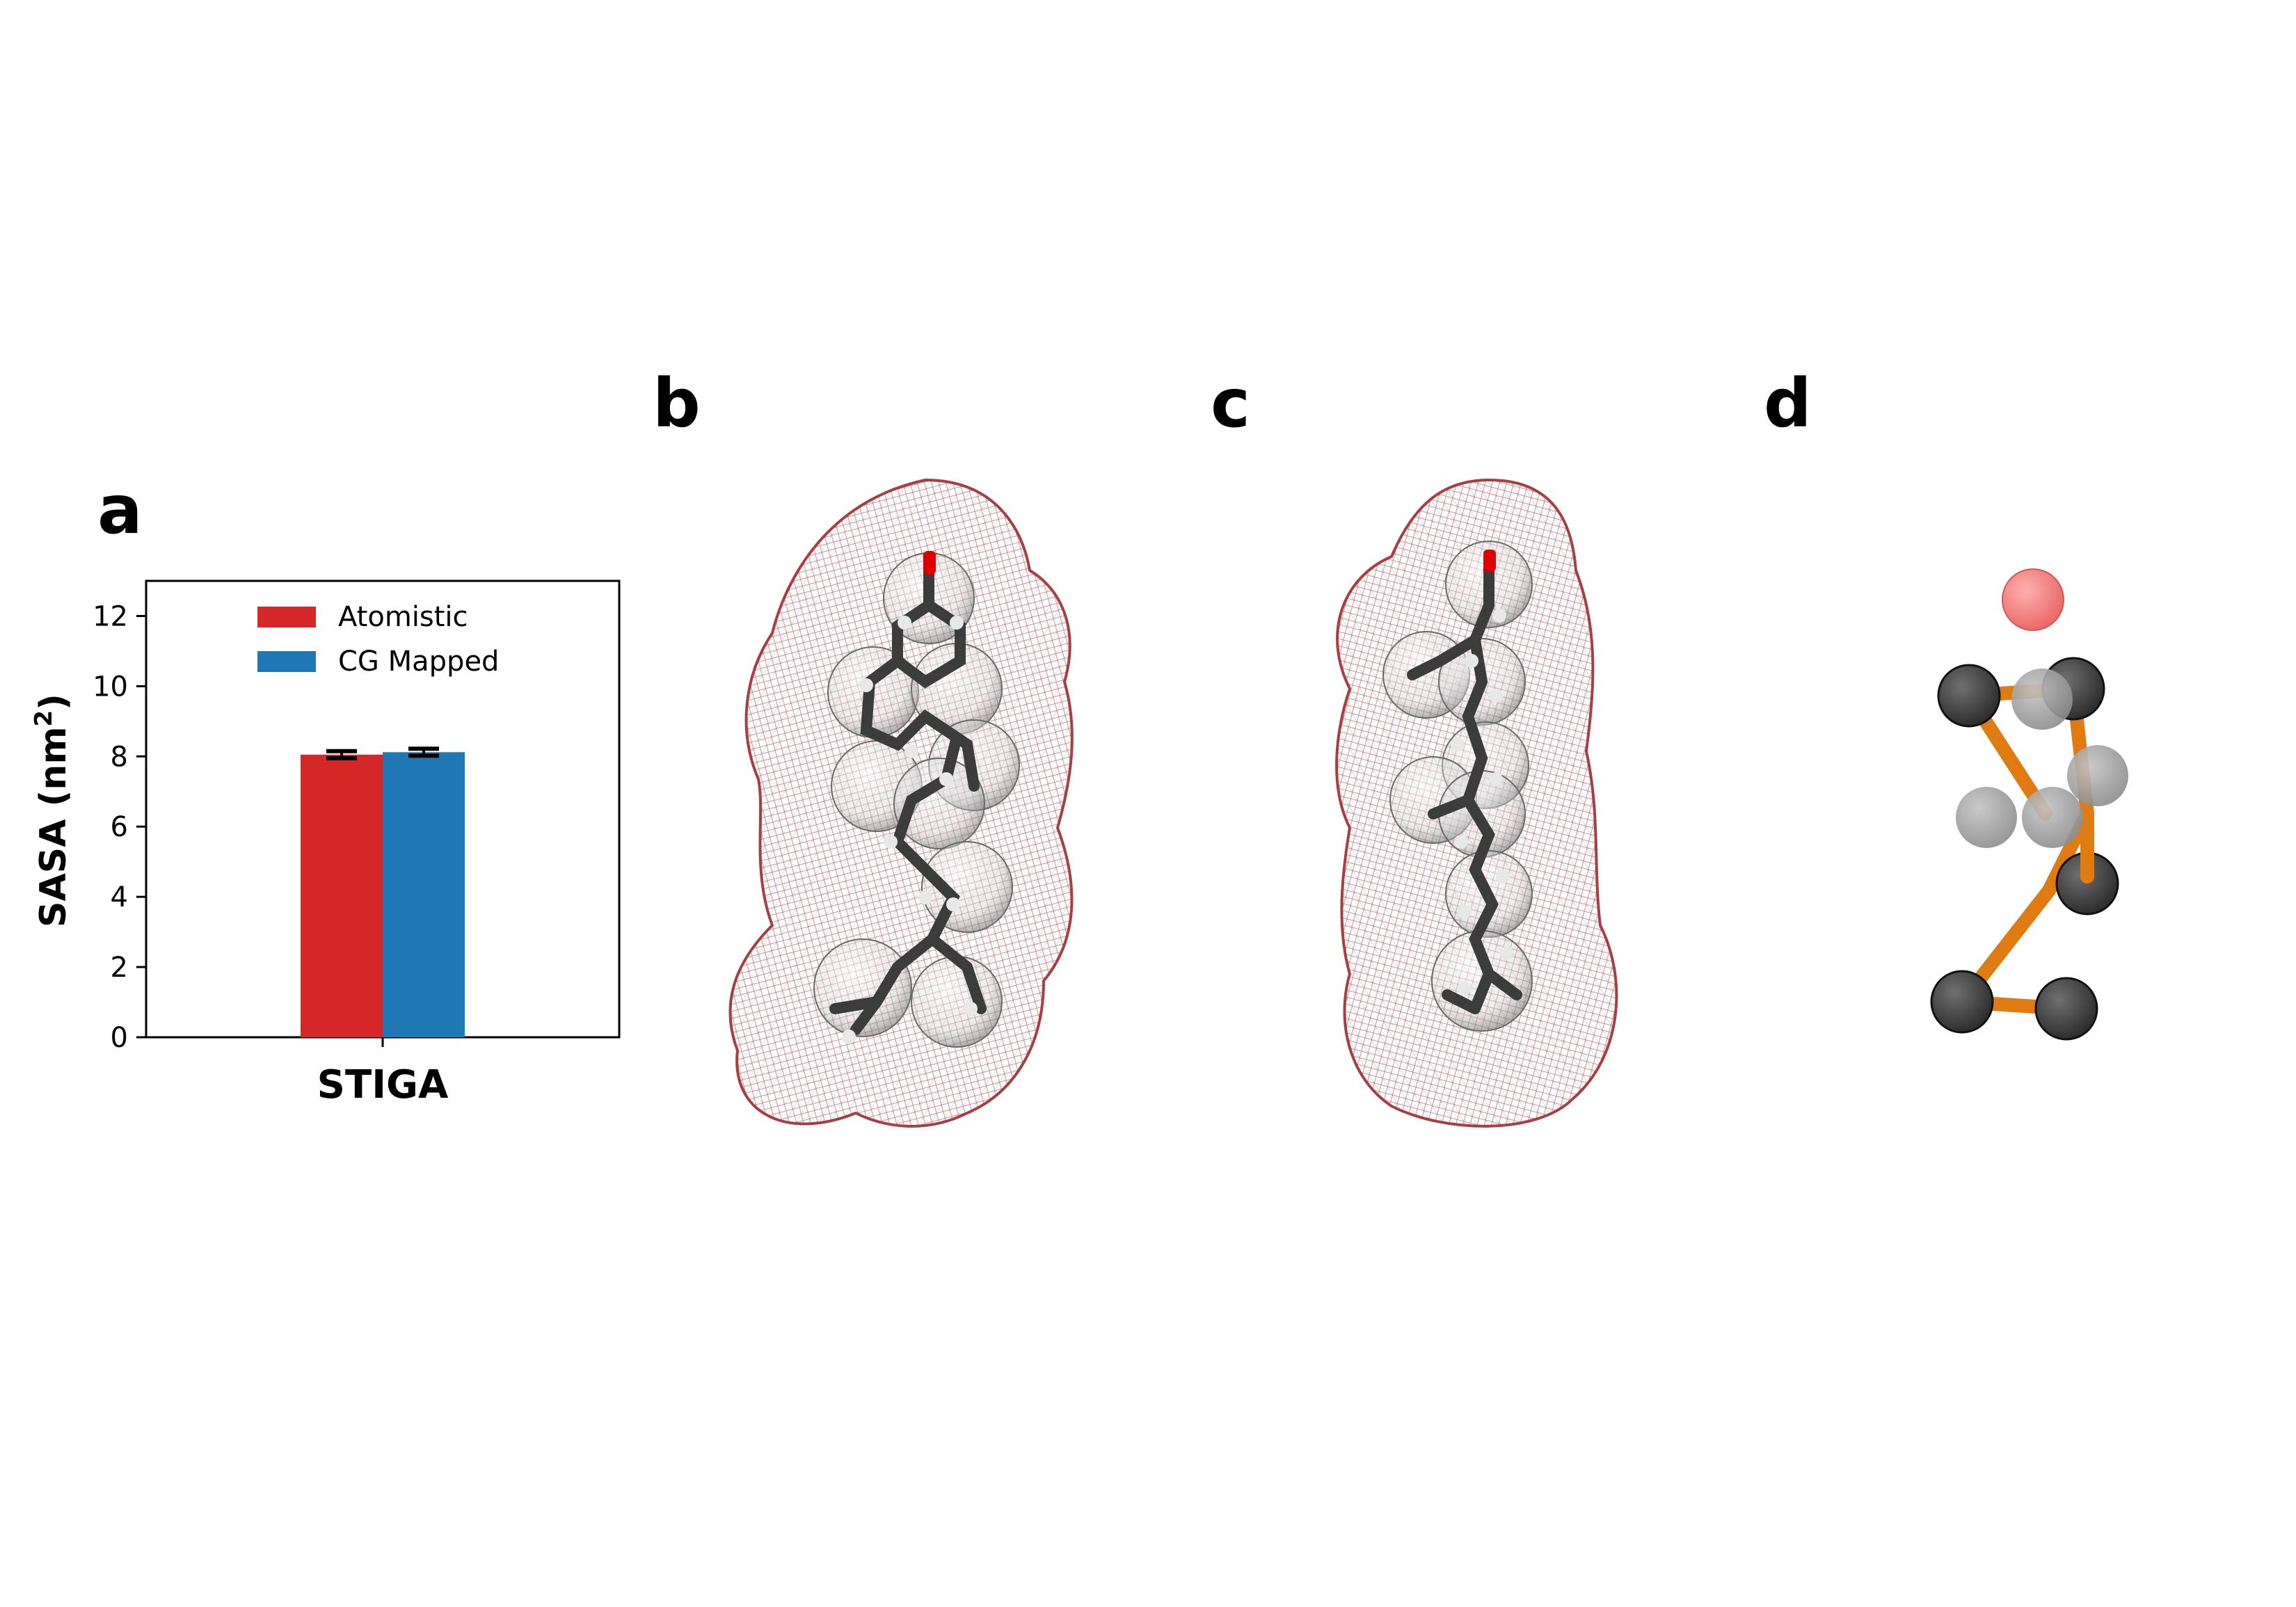 The image size is (2296, 1607). Describe the element at coordinates (1482, 802) in the screenshot. I see `hydrogens-c` at that location.